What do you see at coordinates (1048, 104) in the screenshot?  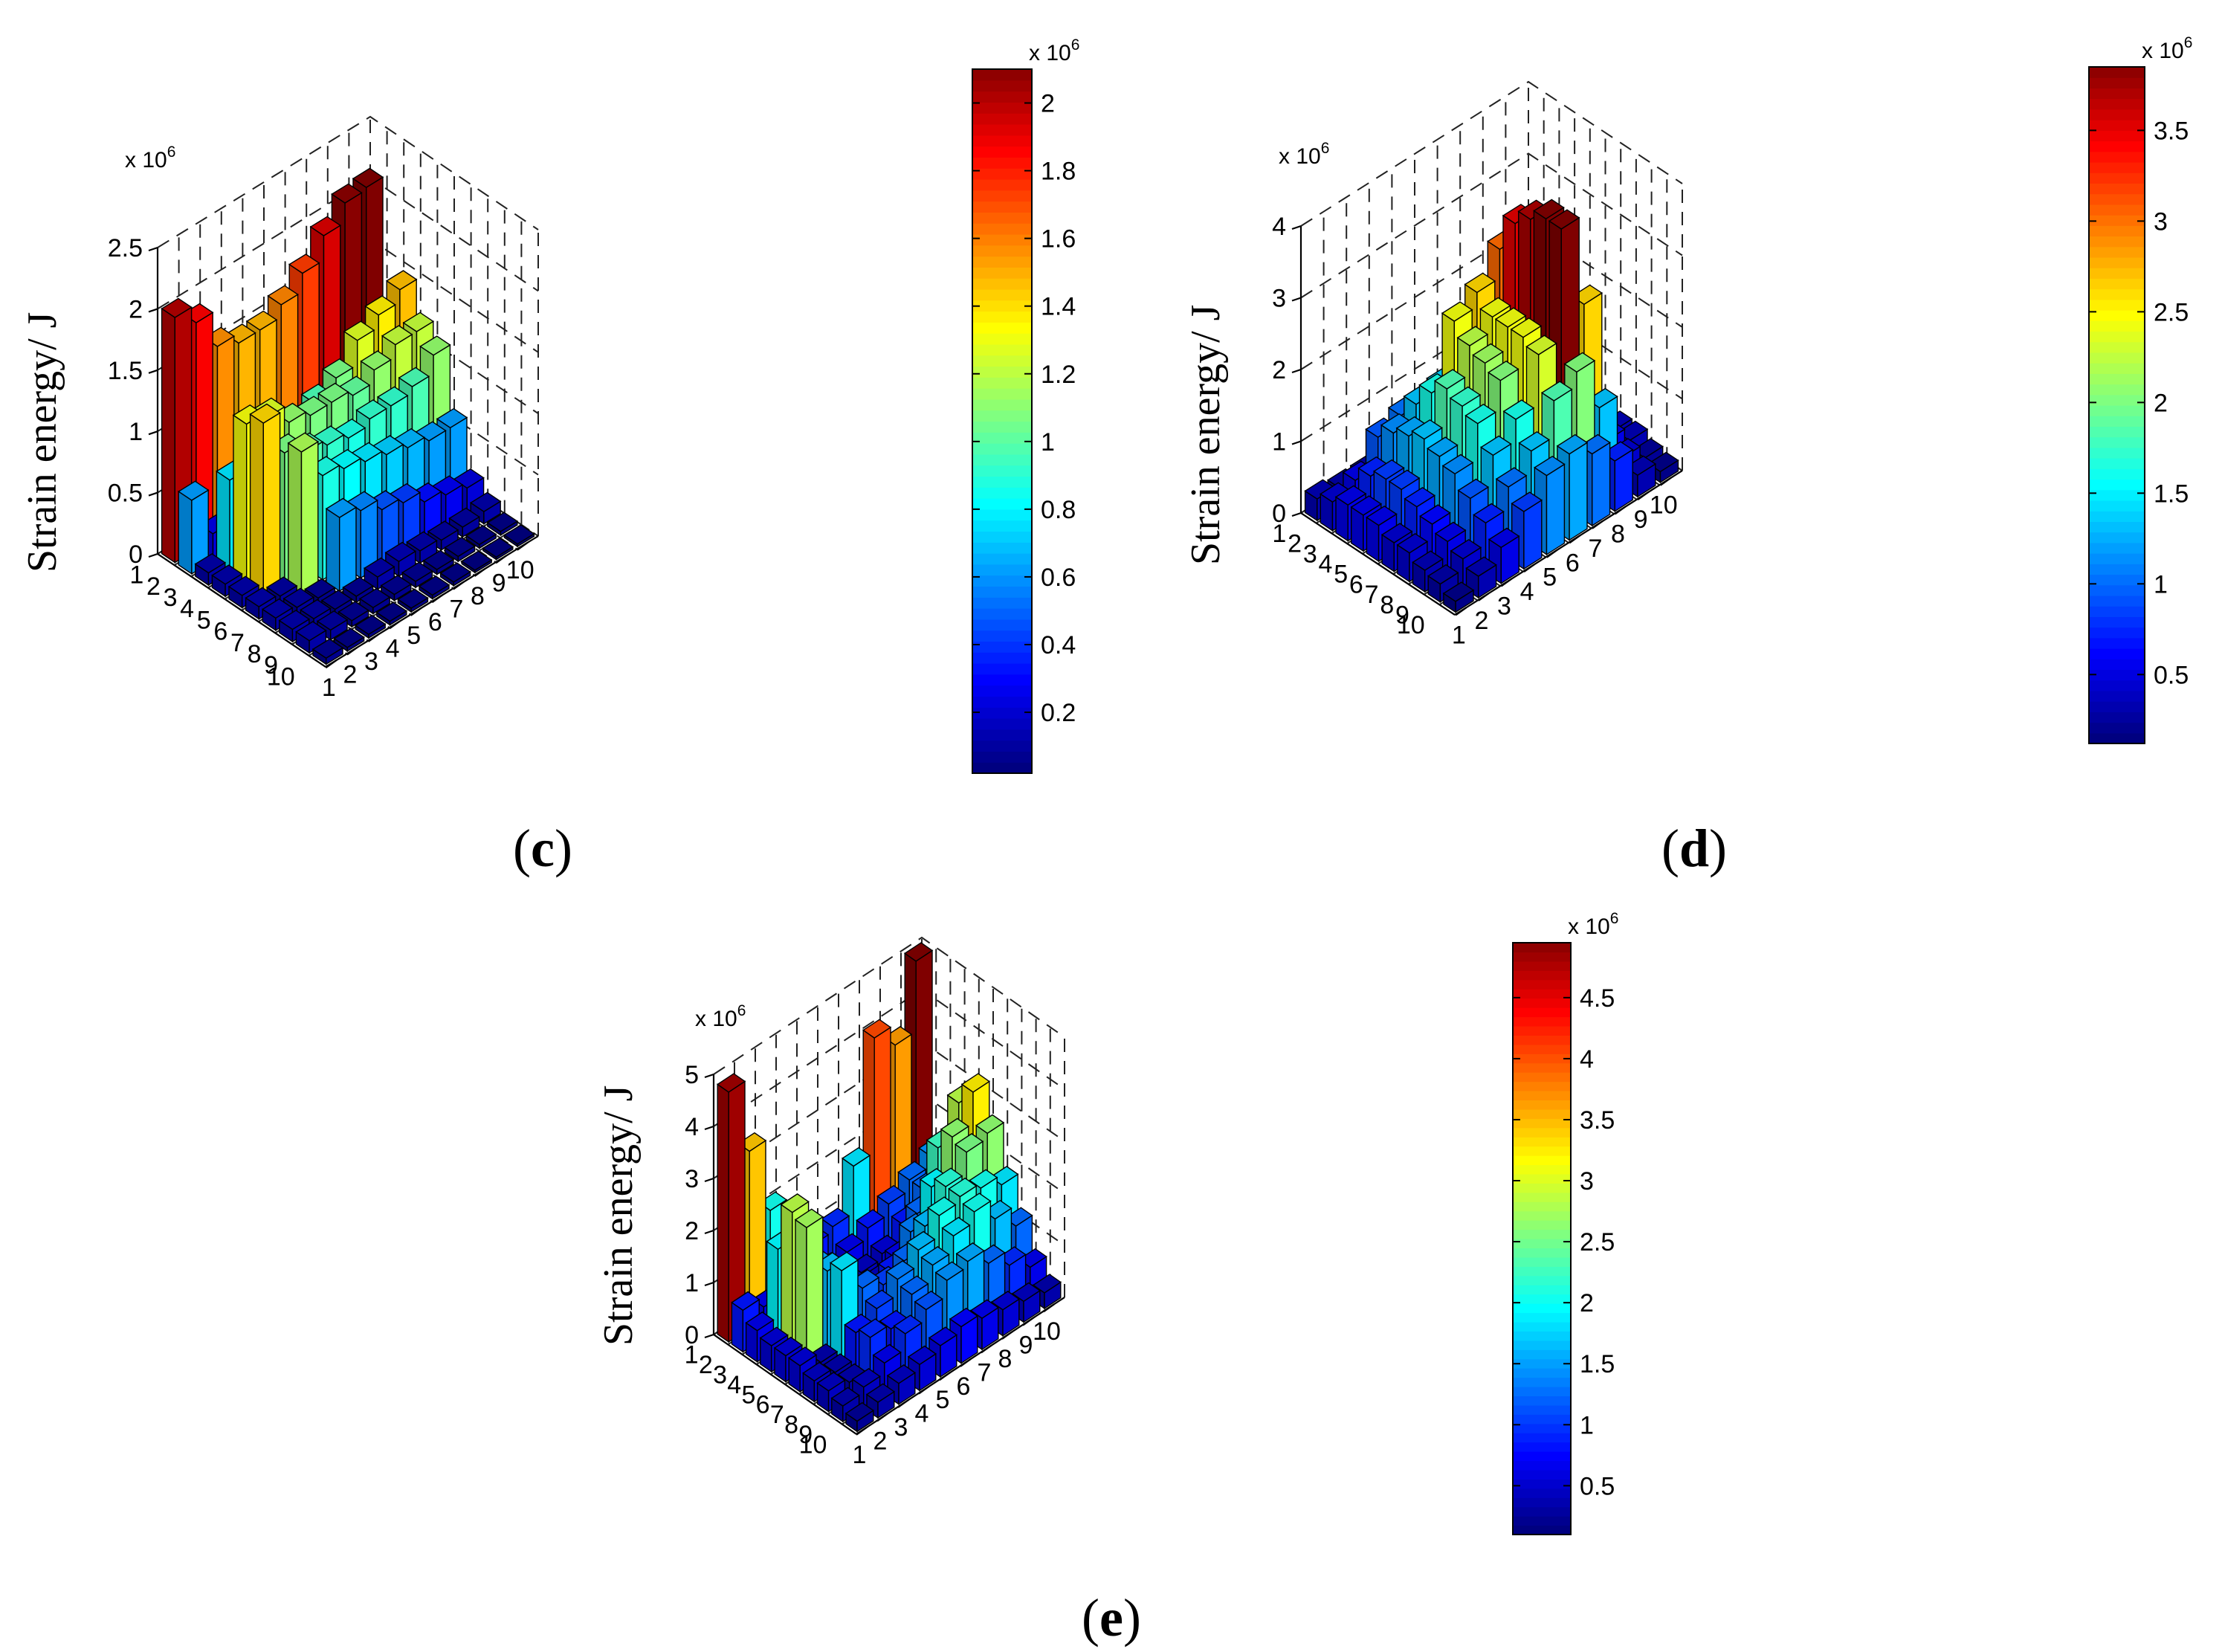 I see `colorbar-tick-label: 2` at bounding box center [1048, 104].